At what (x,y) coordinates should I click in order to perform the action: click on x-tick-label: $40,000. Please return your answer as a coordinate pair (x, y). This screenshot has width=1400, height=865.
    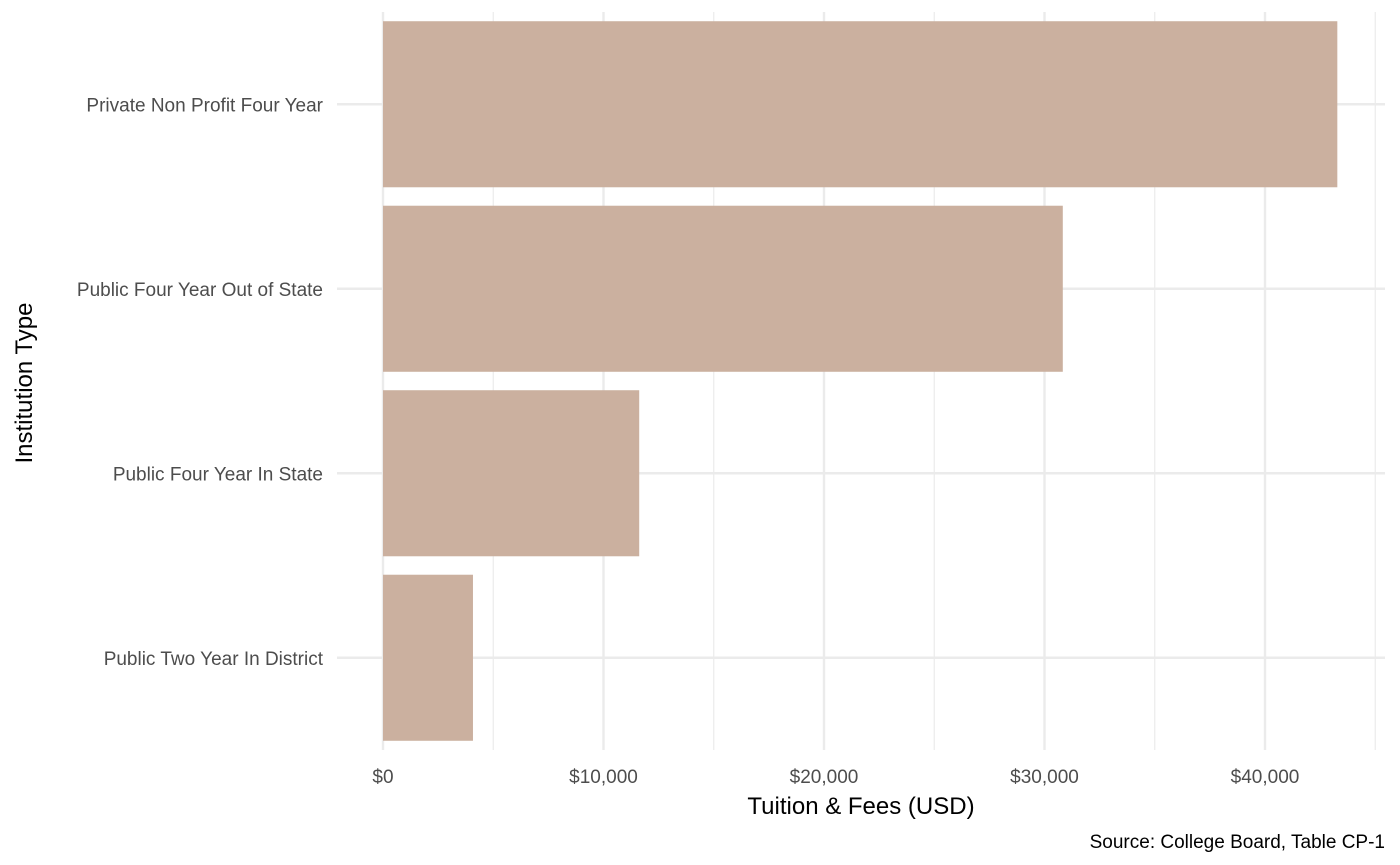
    Looking at the image, I should click on (1265, 777).